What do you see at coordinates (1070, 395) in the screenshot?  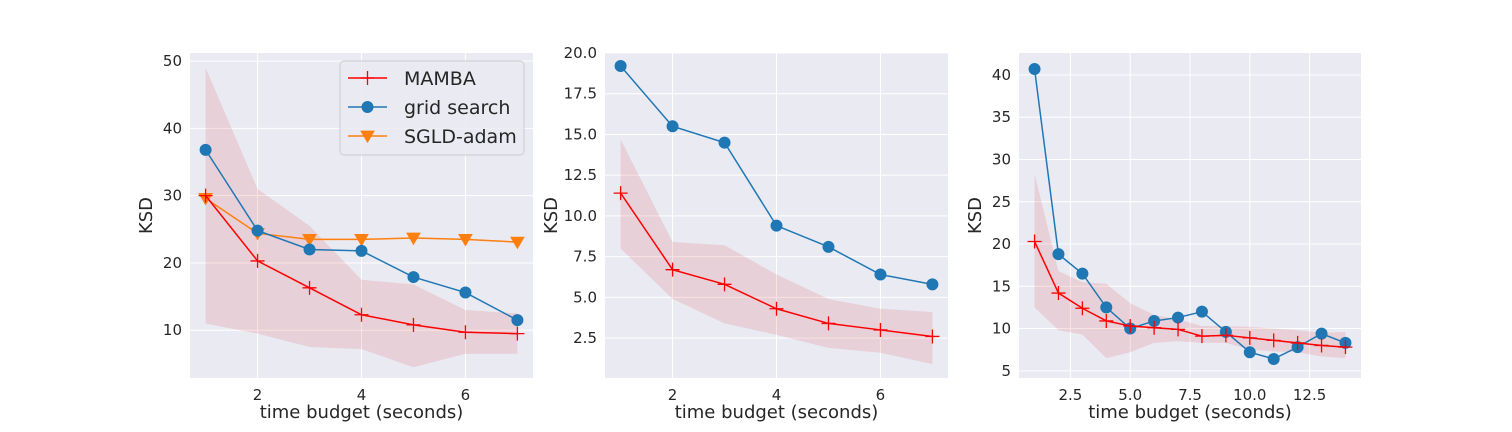 I see `x-tick-label: 2.5` at bounding box center [1070, 395].